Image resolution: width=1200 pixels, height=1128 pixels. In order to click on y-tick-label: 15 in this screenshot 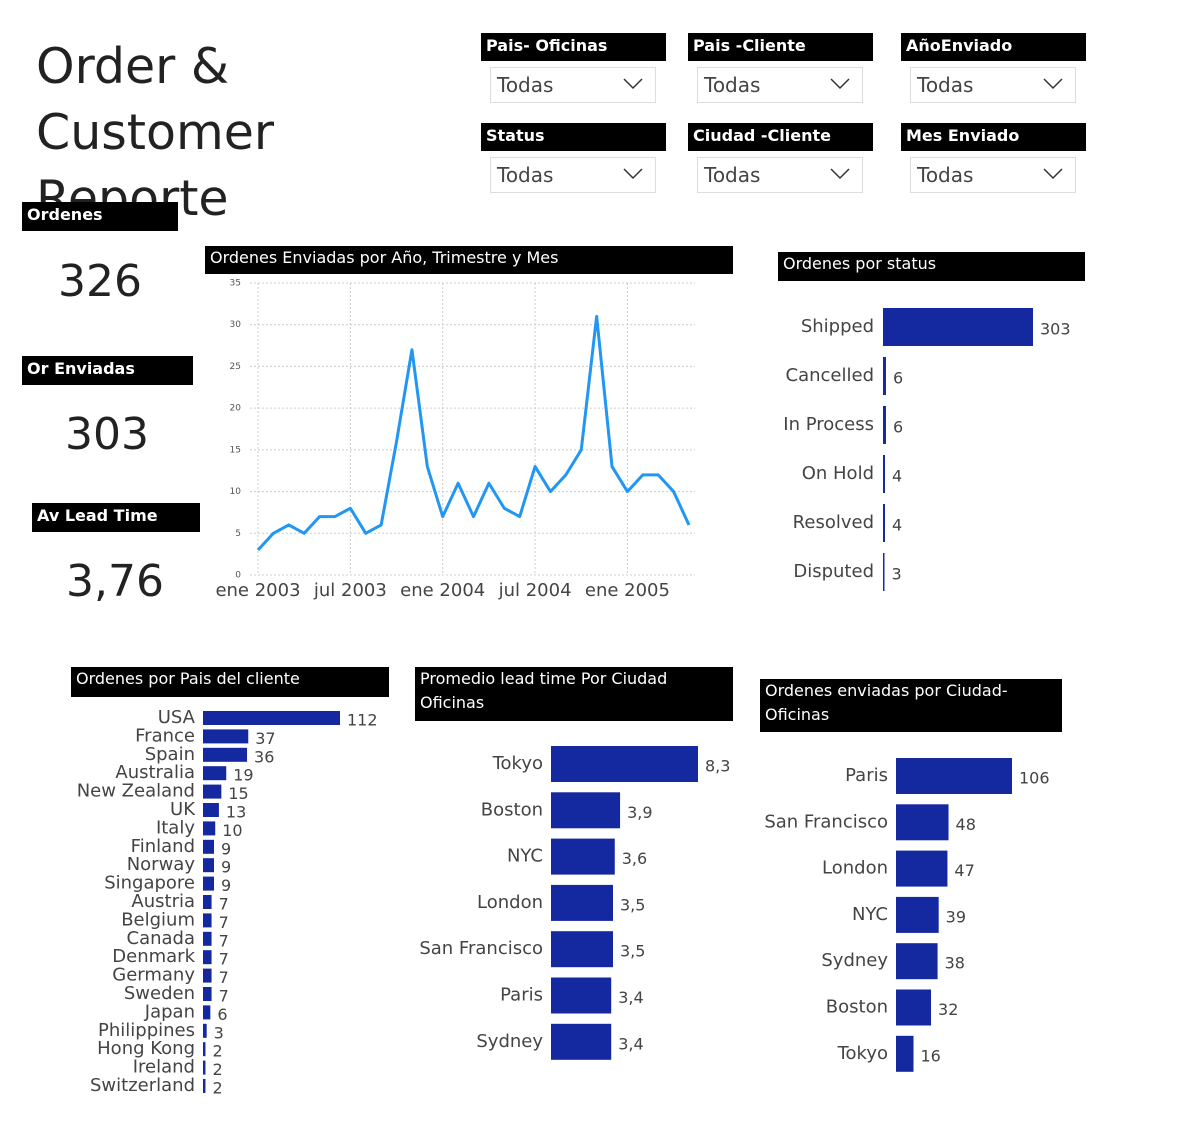, I will do `click(235, 450)`.